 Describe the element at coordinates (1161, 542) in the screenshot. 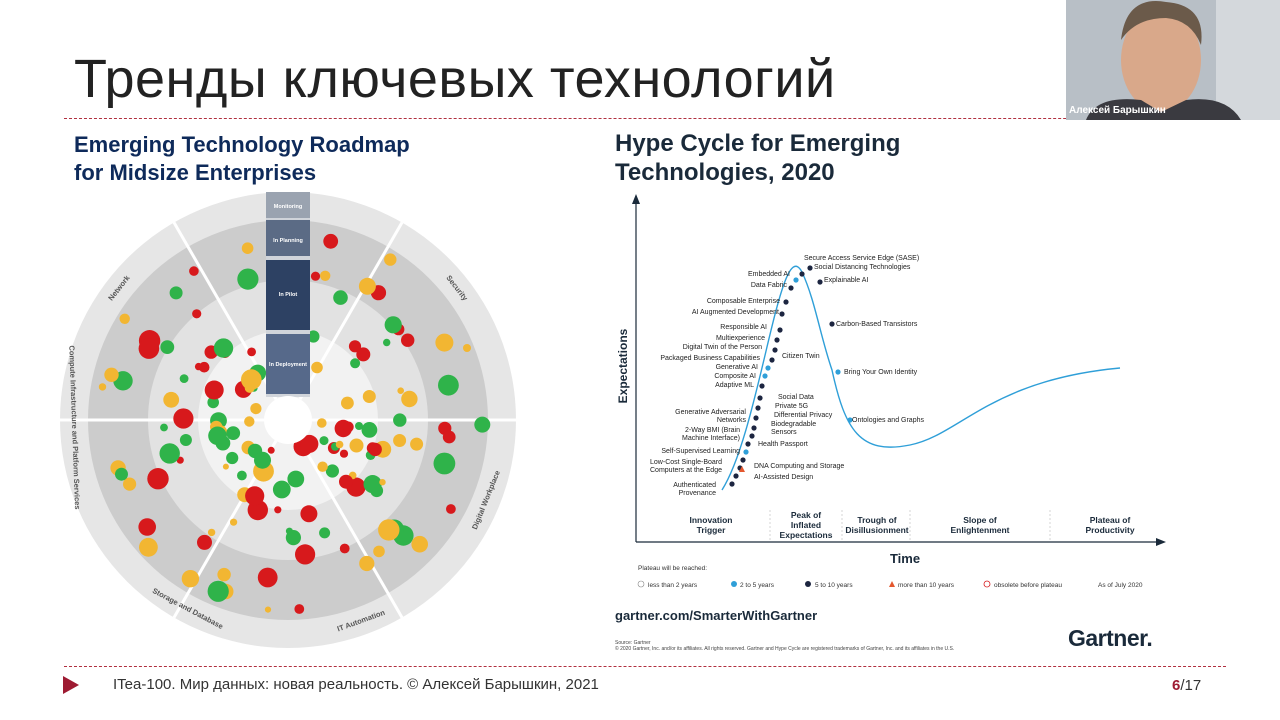

I see `x-axis-arrow` at that location.